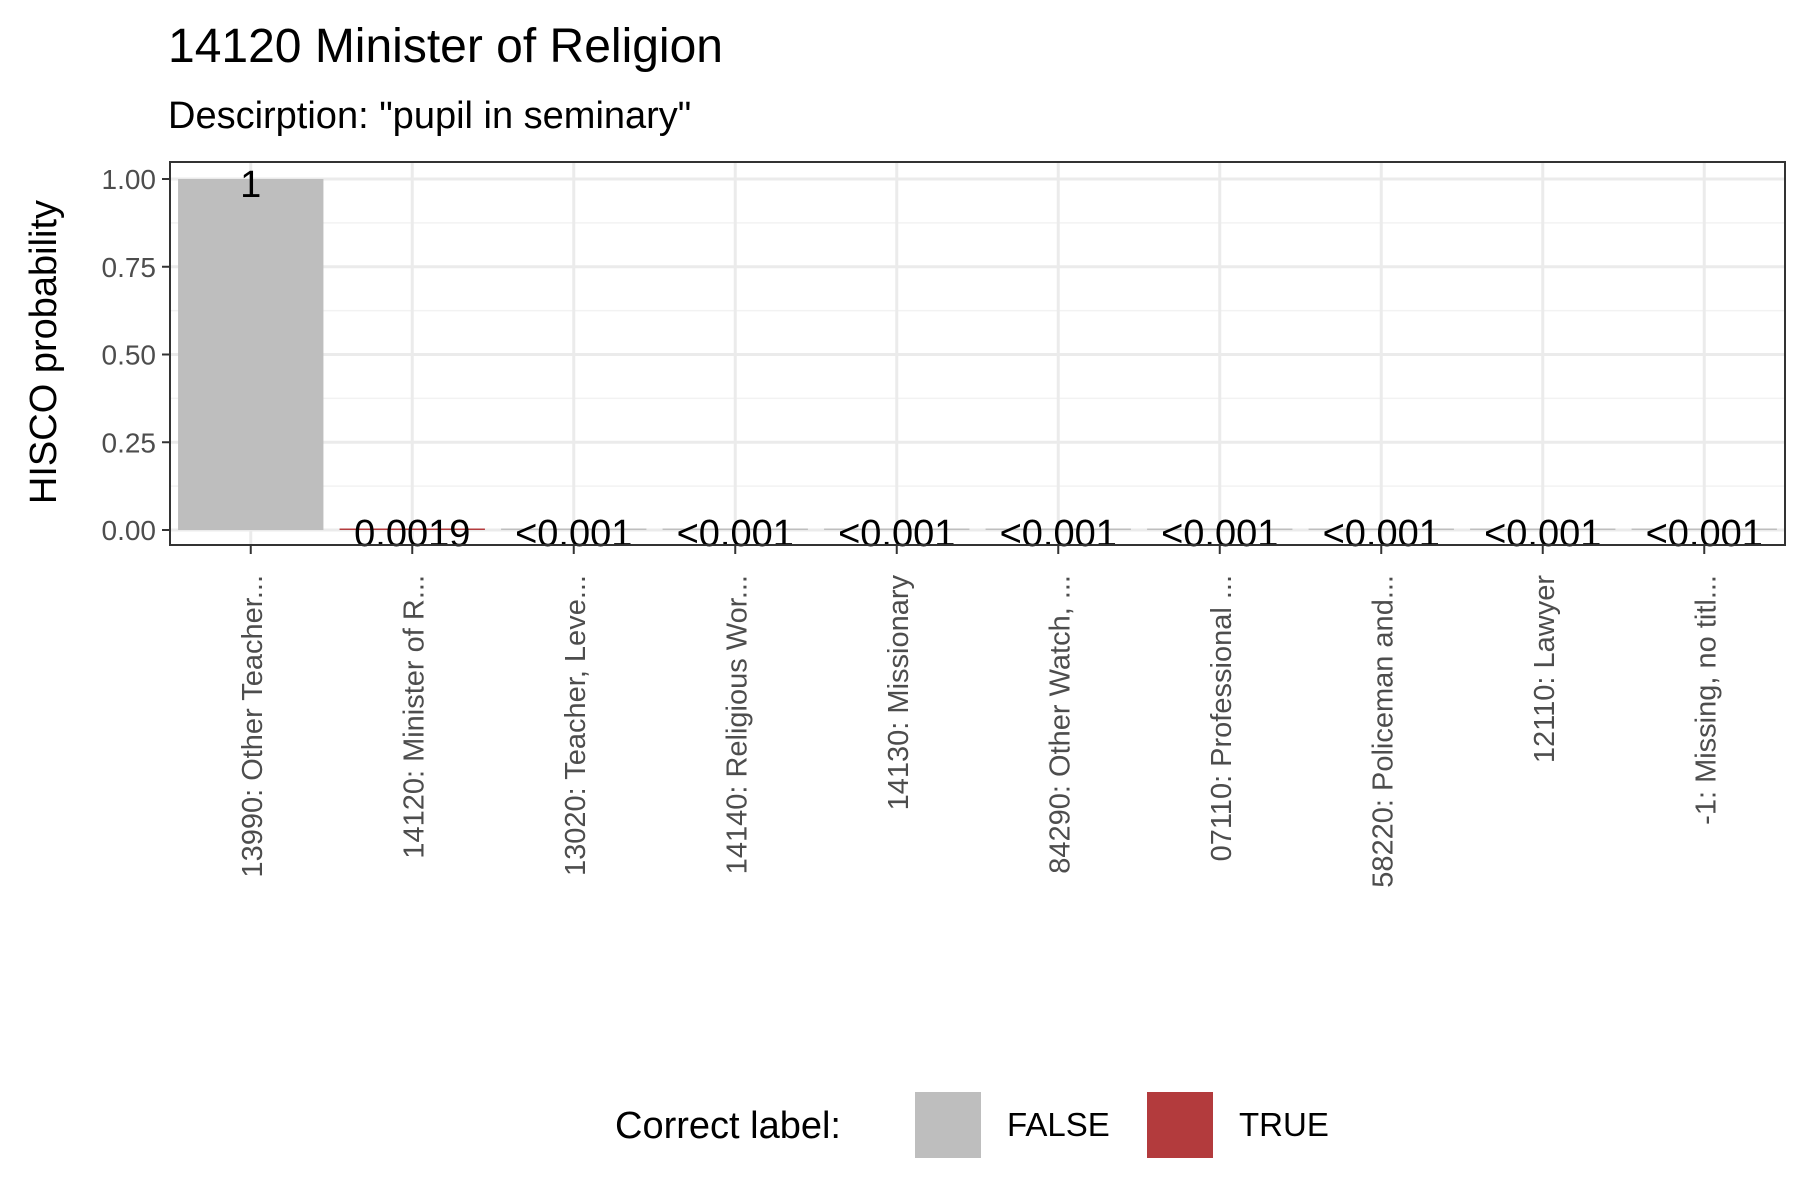 This screenshot has height=1200, width=1800. I want to click on legend-title: Correct label:, so click(728, 1126).